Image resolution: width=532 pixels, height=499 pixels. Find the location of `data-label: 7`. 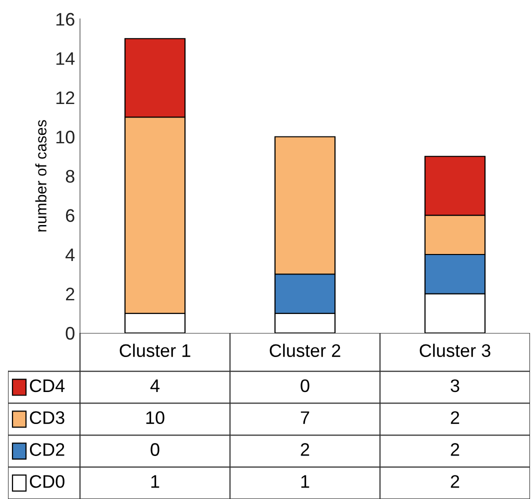

data-label: 7 is located at coordinates (305, 417).